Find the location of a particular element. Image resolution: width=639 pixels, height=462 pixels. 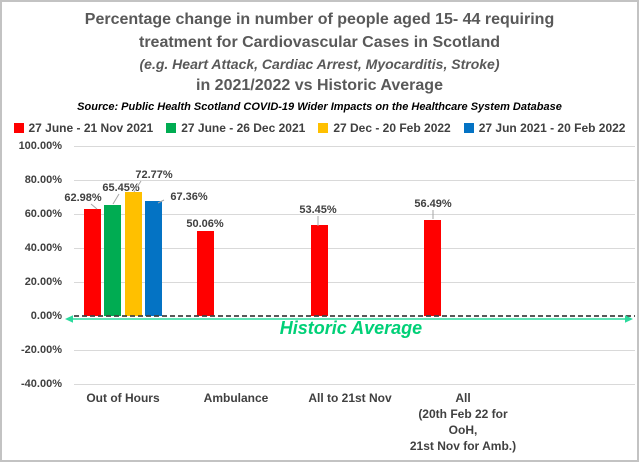

bar-value-label: 67.36% is located at coordinates (189, 197).